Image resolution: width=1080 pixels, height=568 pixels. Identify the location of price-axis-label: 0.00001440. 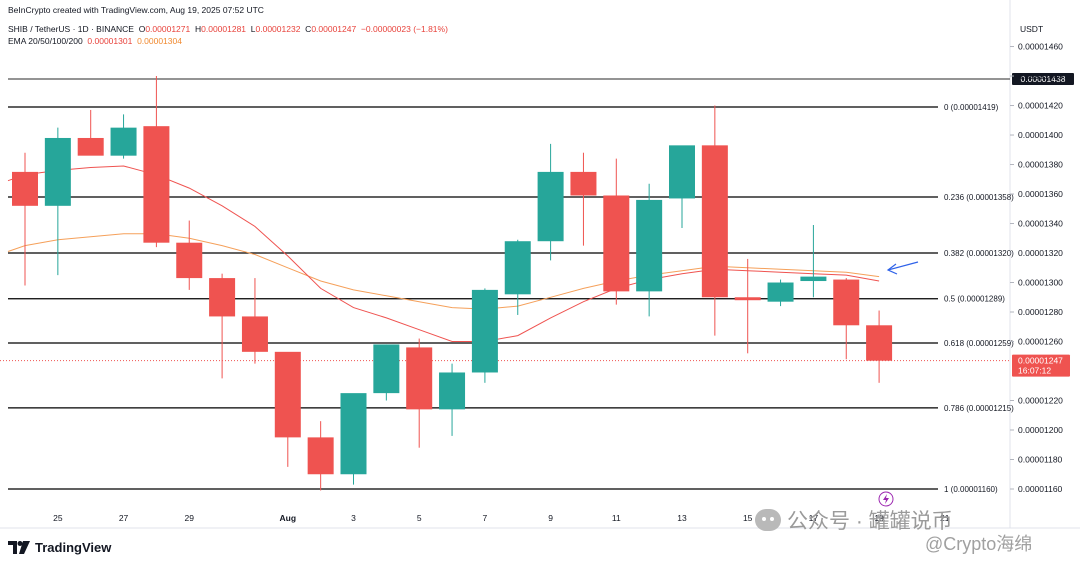
(1040, 76).